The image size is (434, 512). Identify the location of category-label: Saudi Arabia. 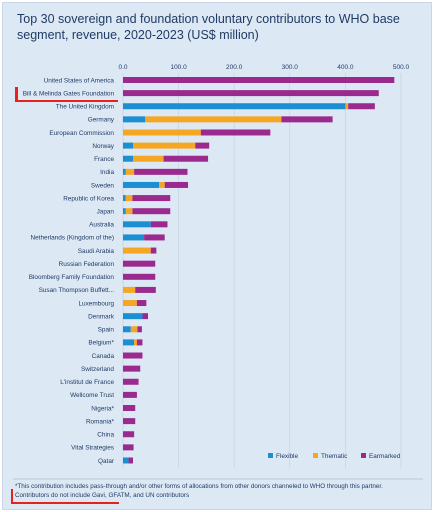
(96, 251).